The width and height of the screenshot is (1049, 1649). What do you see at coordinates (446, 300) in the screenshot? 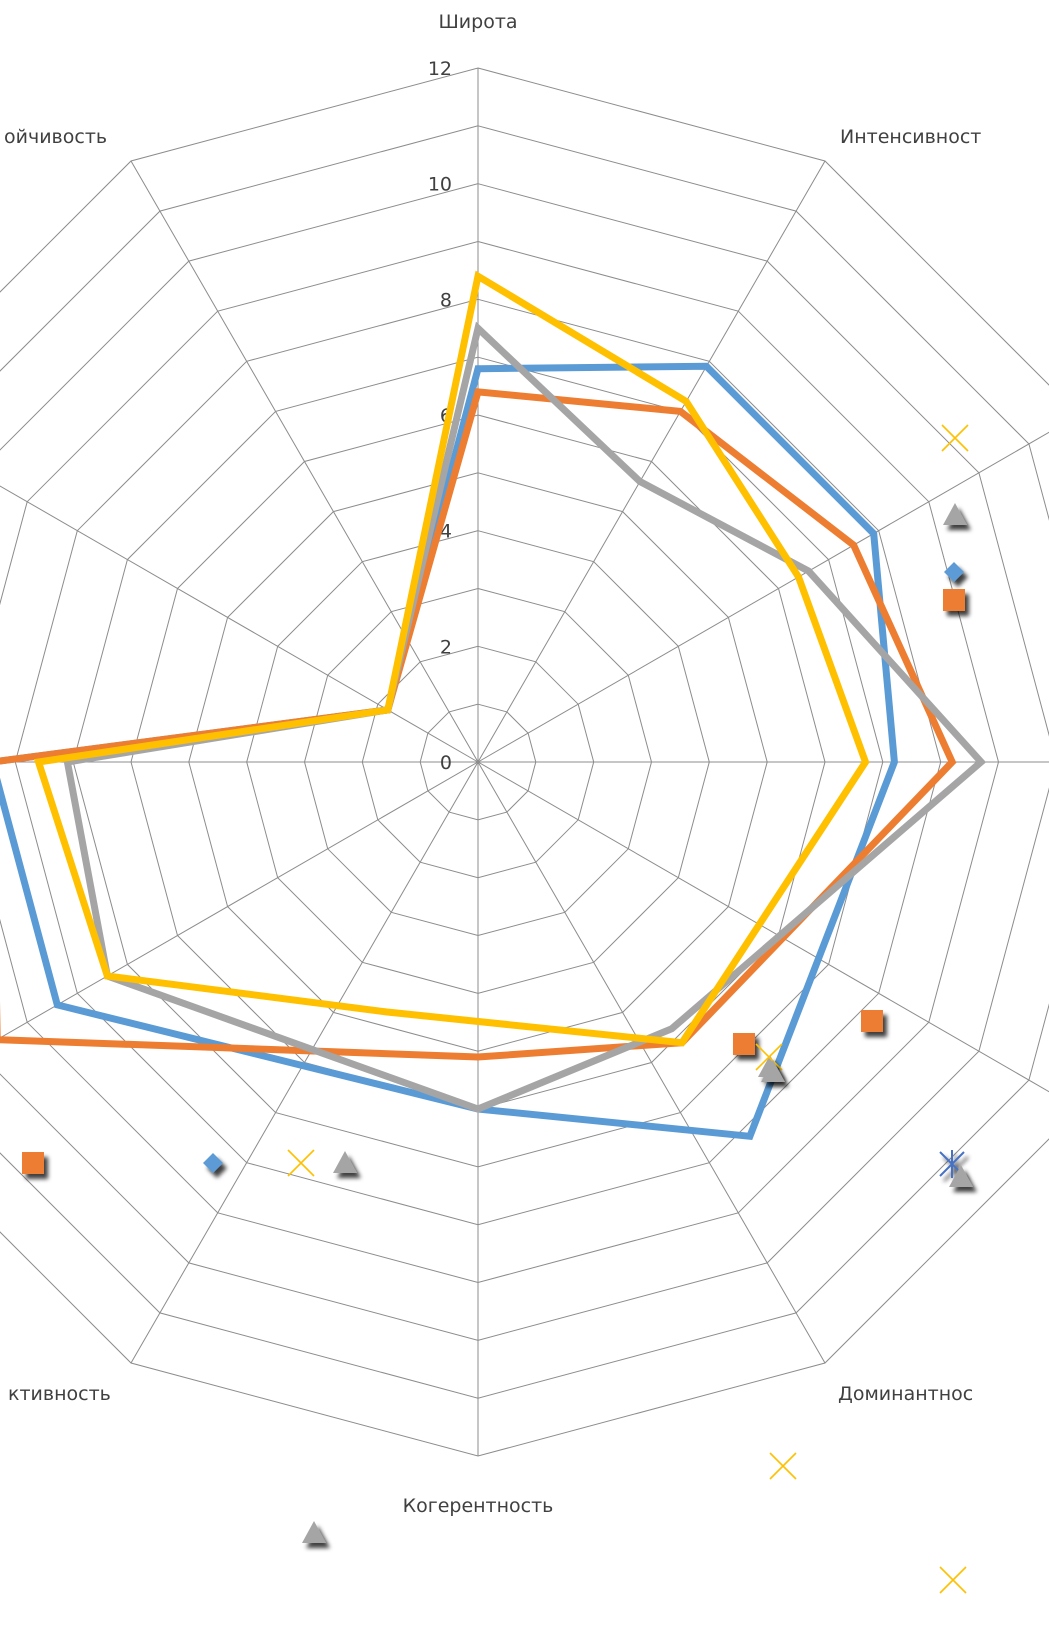
I see `tick-label: 8` at bounding box center [446, 300].